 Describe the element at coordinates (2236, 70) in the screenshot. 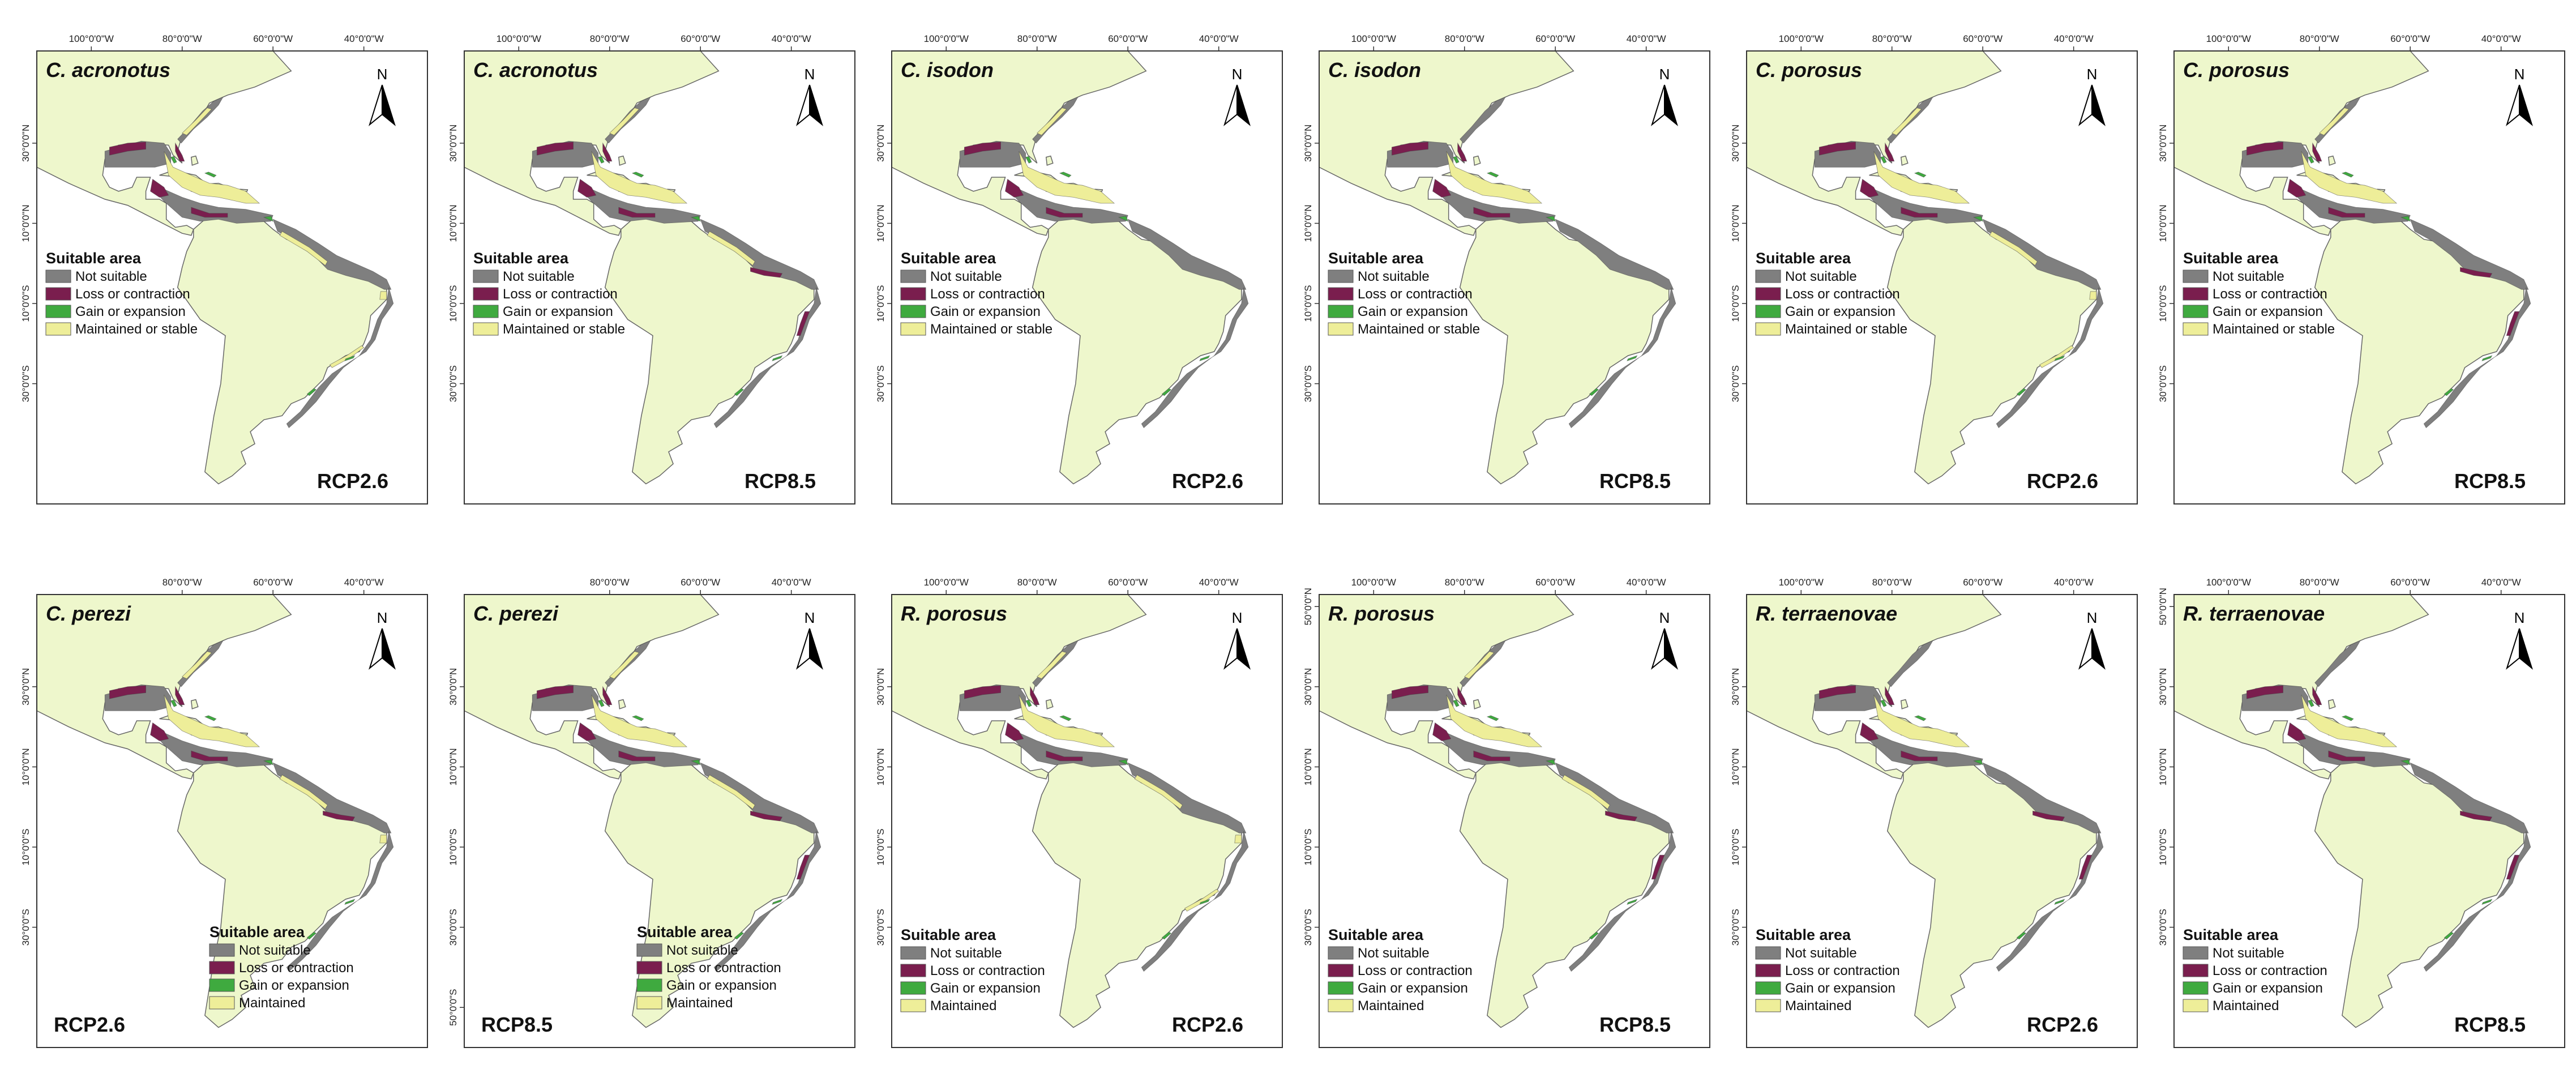

I see `species-name: C. porosus` at that location.